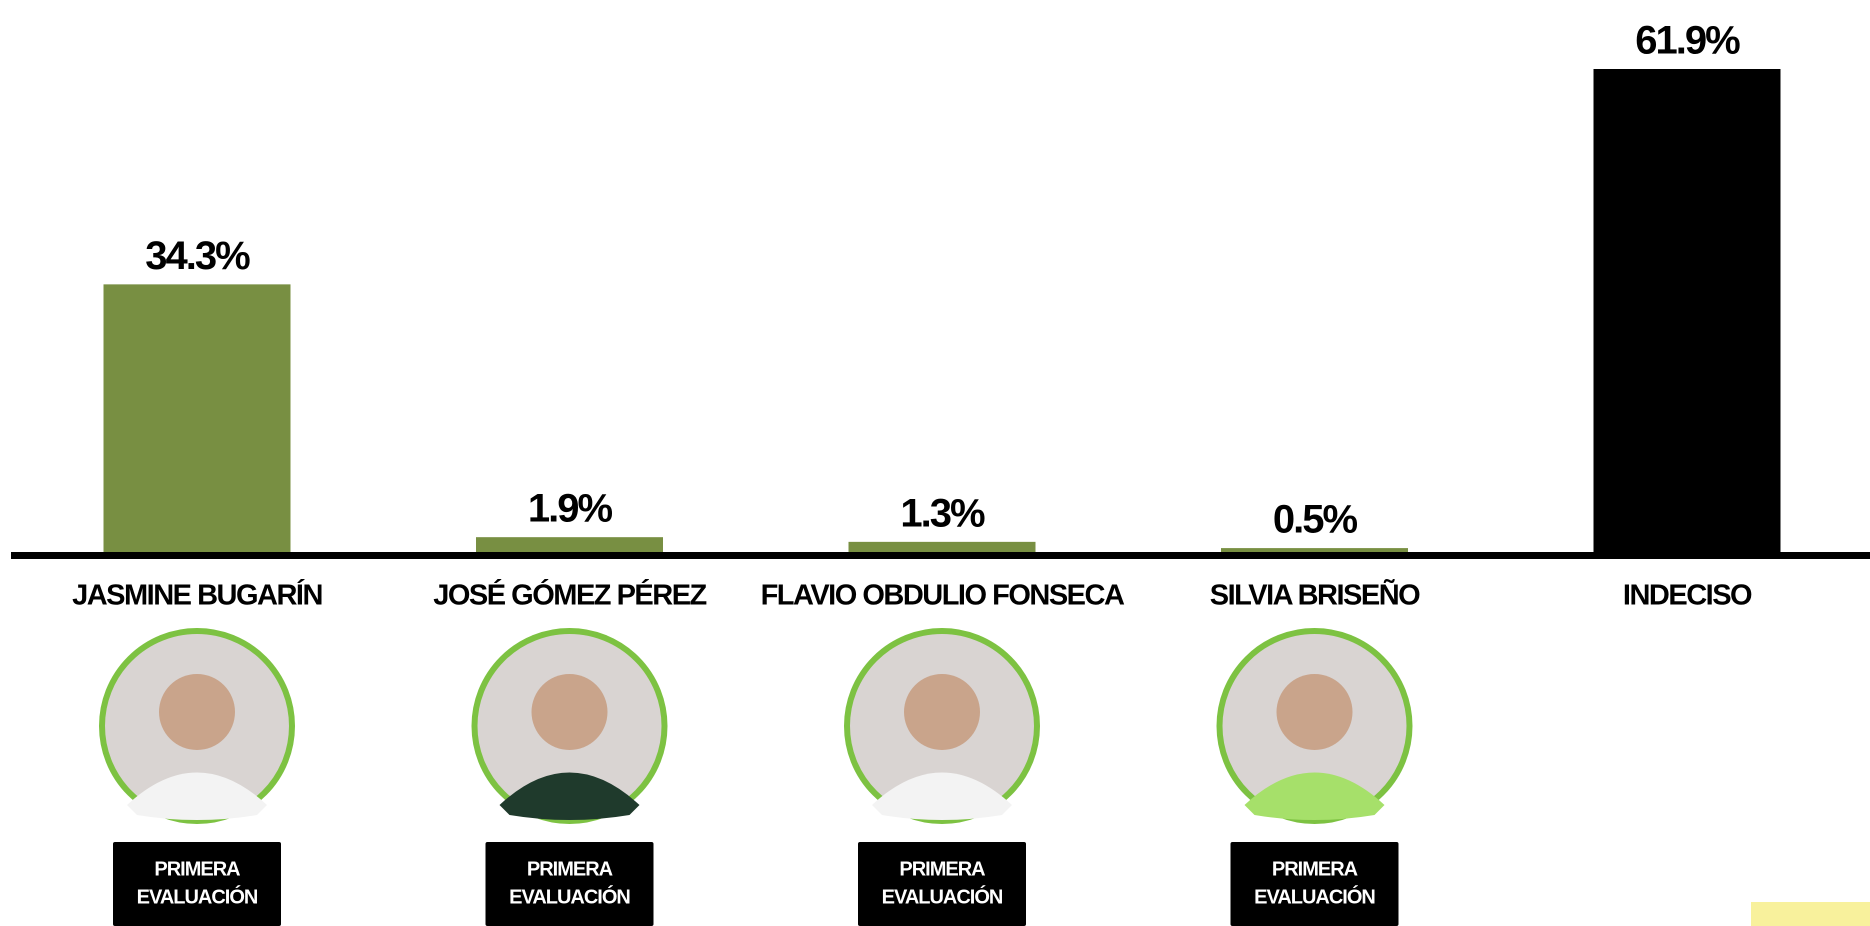 The image size is (1870, 926). Describe the element at coordinates (1315, 520) in the screenshot. I see `value-label: 0.5%` at that location.